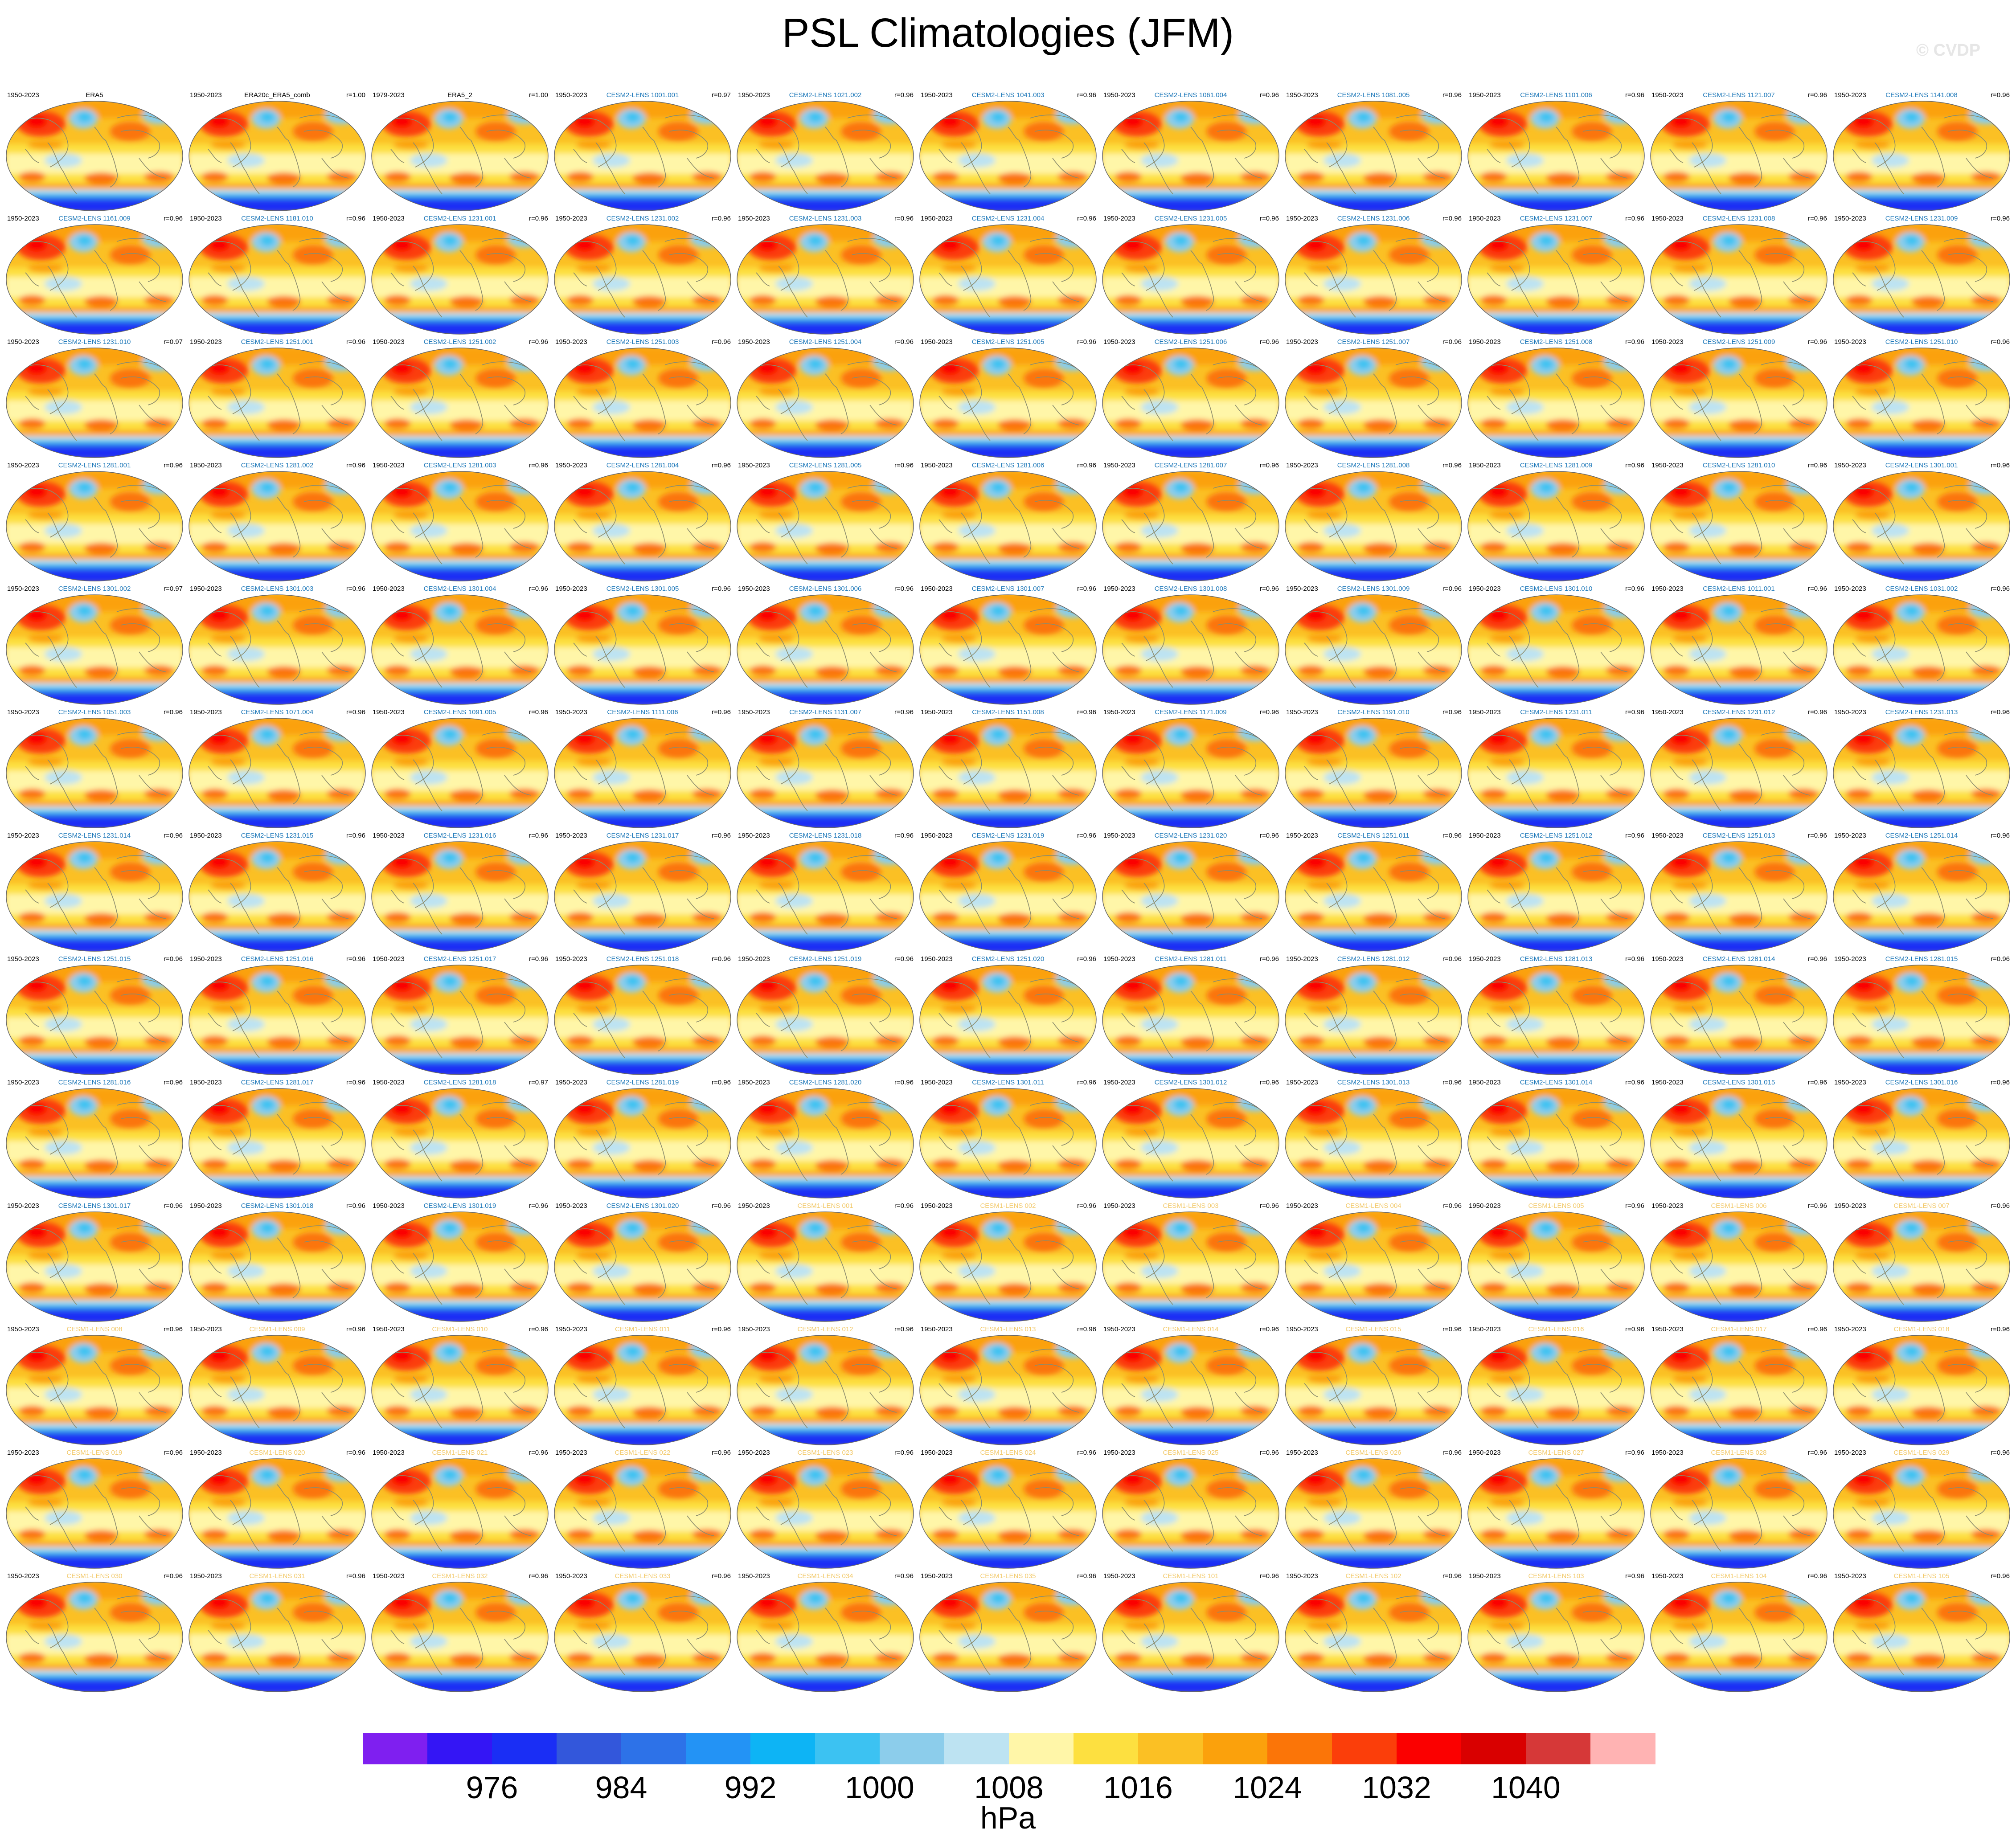  Describe the element at coordinates (1738, 959) in the screenshot. I see `panel-title: CESM2-LENS 1281.014` at that location.